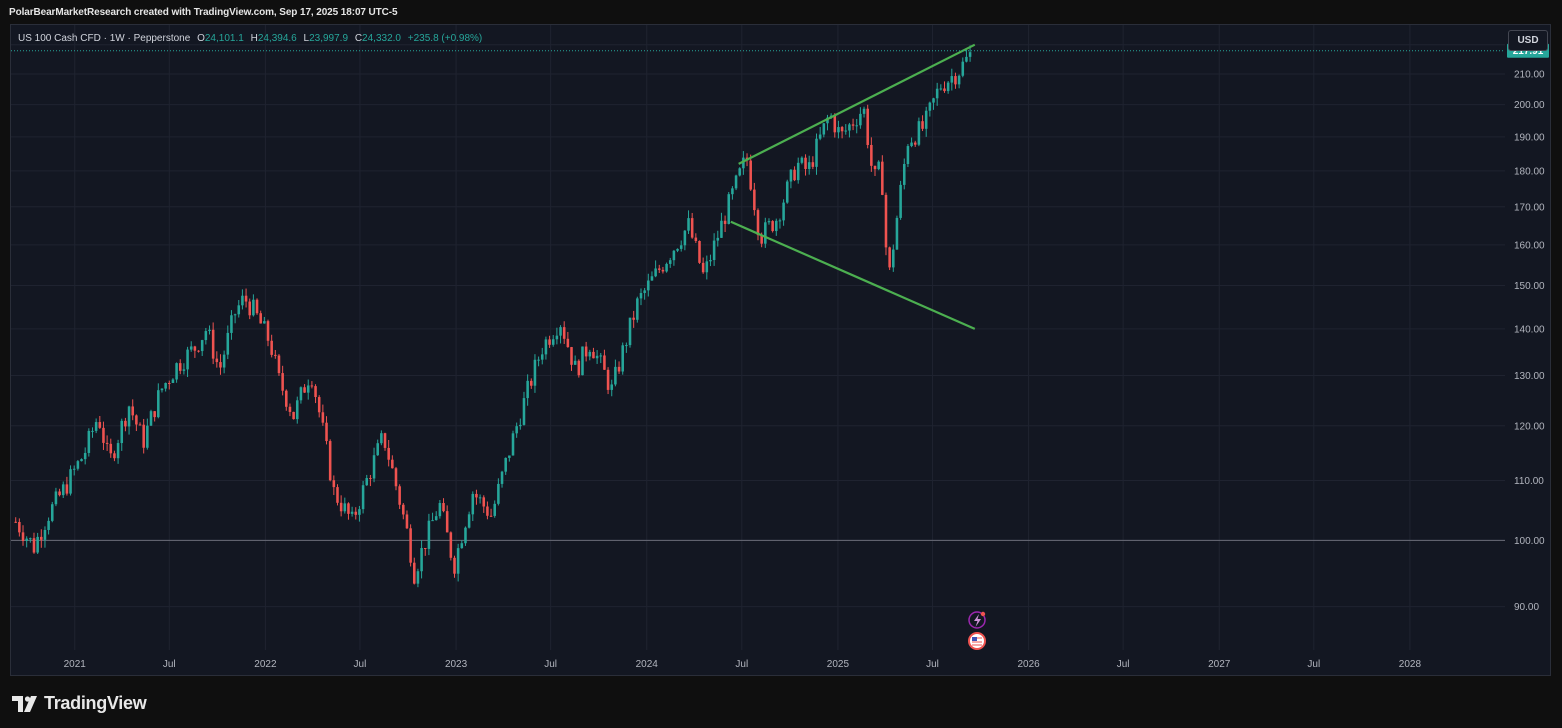  What do you see at coordinates (381, 38) in the screenshot?
I see `close-value: 24,332.0` at bounding box center [381, 38].